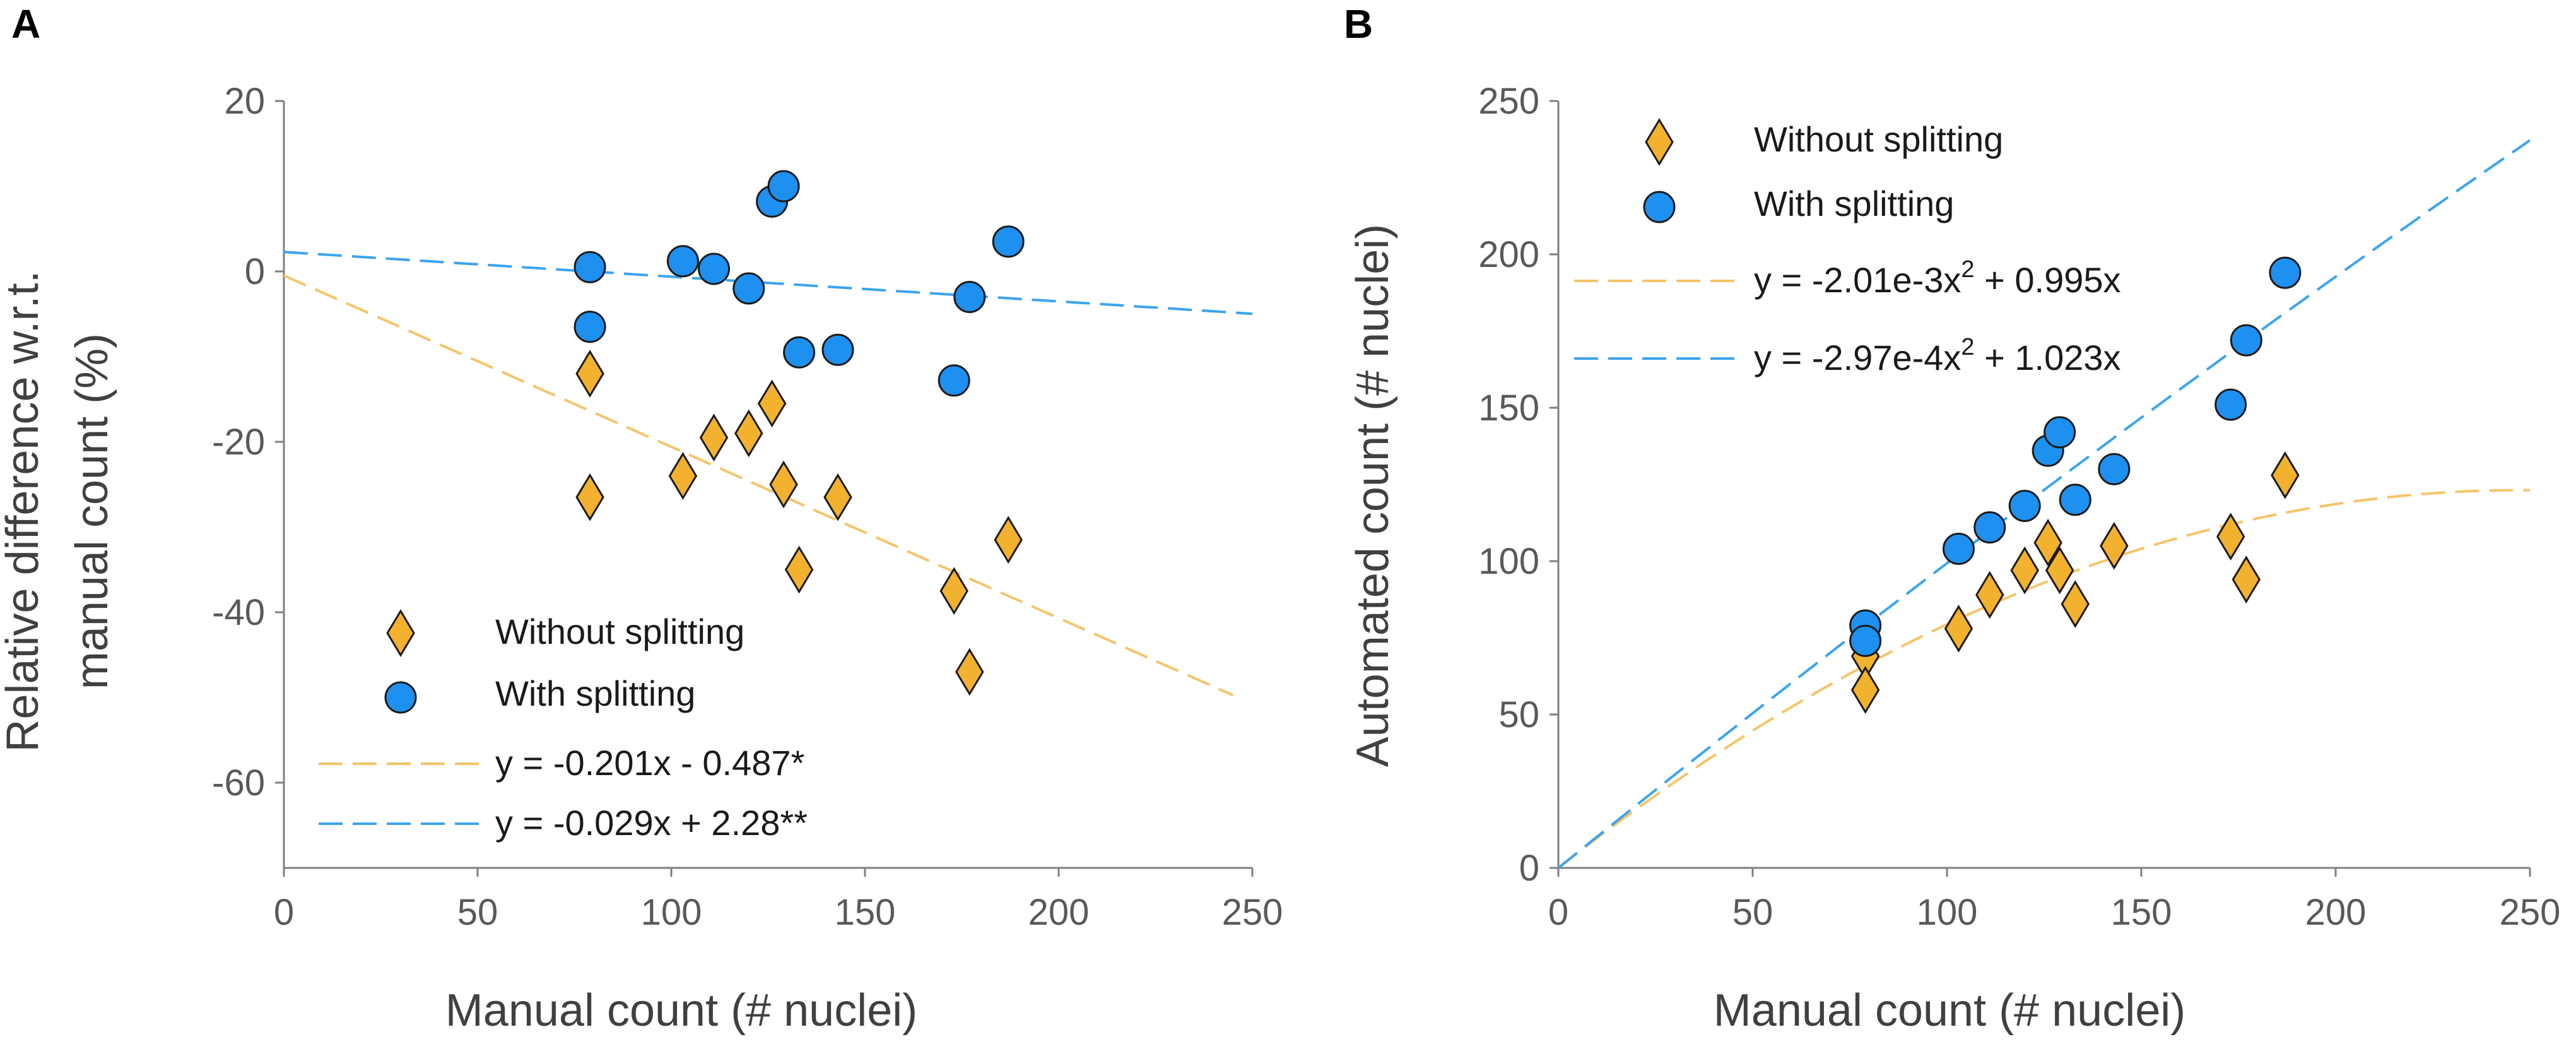 The image size is (2576, 1044). I want to click on legend-b-with-splitting-marker, so click(1660, 207).